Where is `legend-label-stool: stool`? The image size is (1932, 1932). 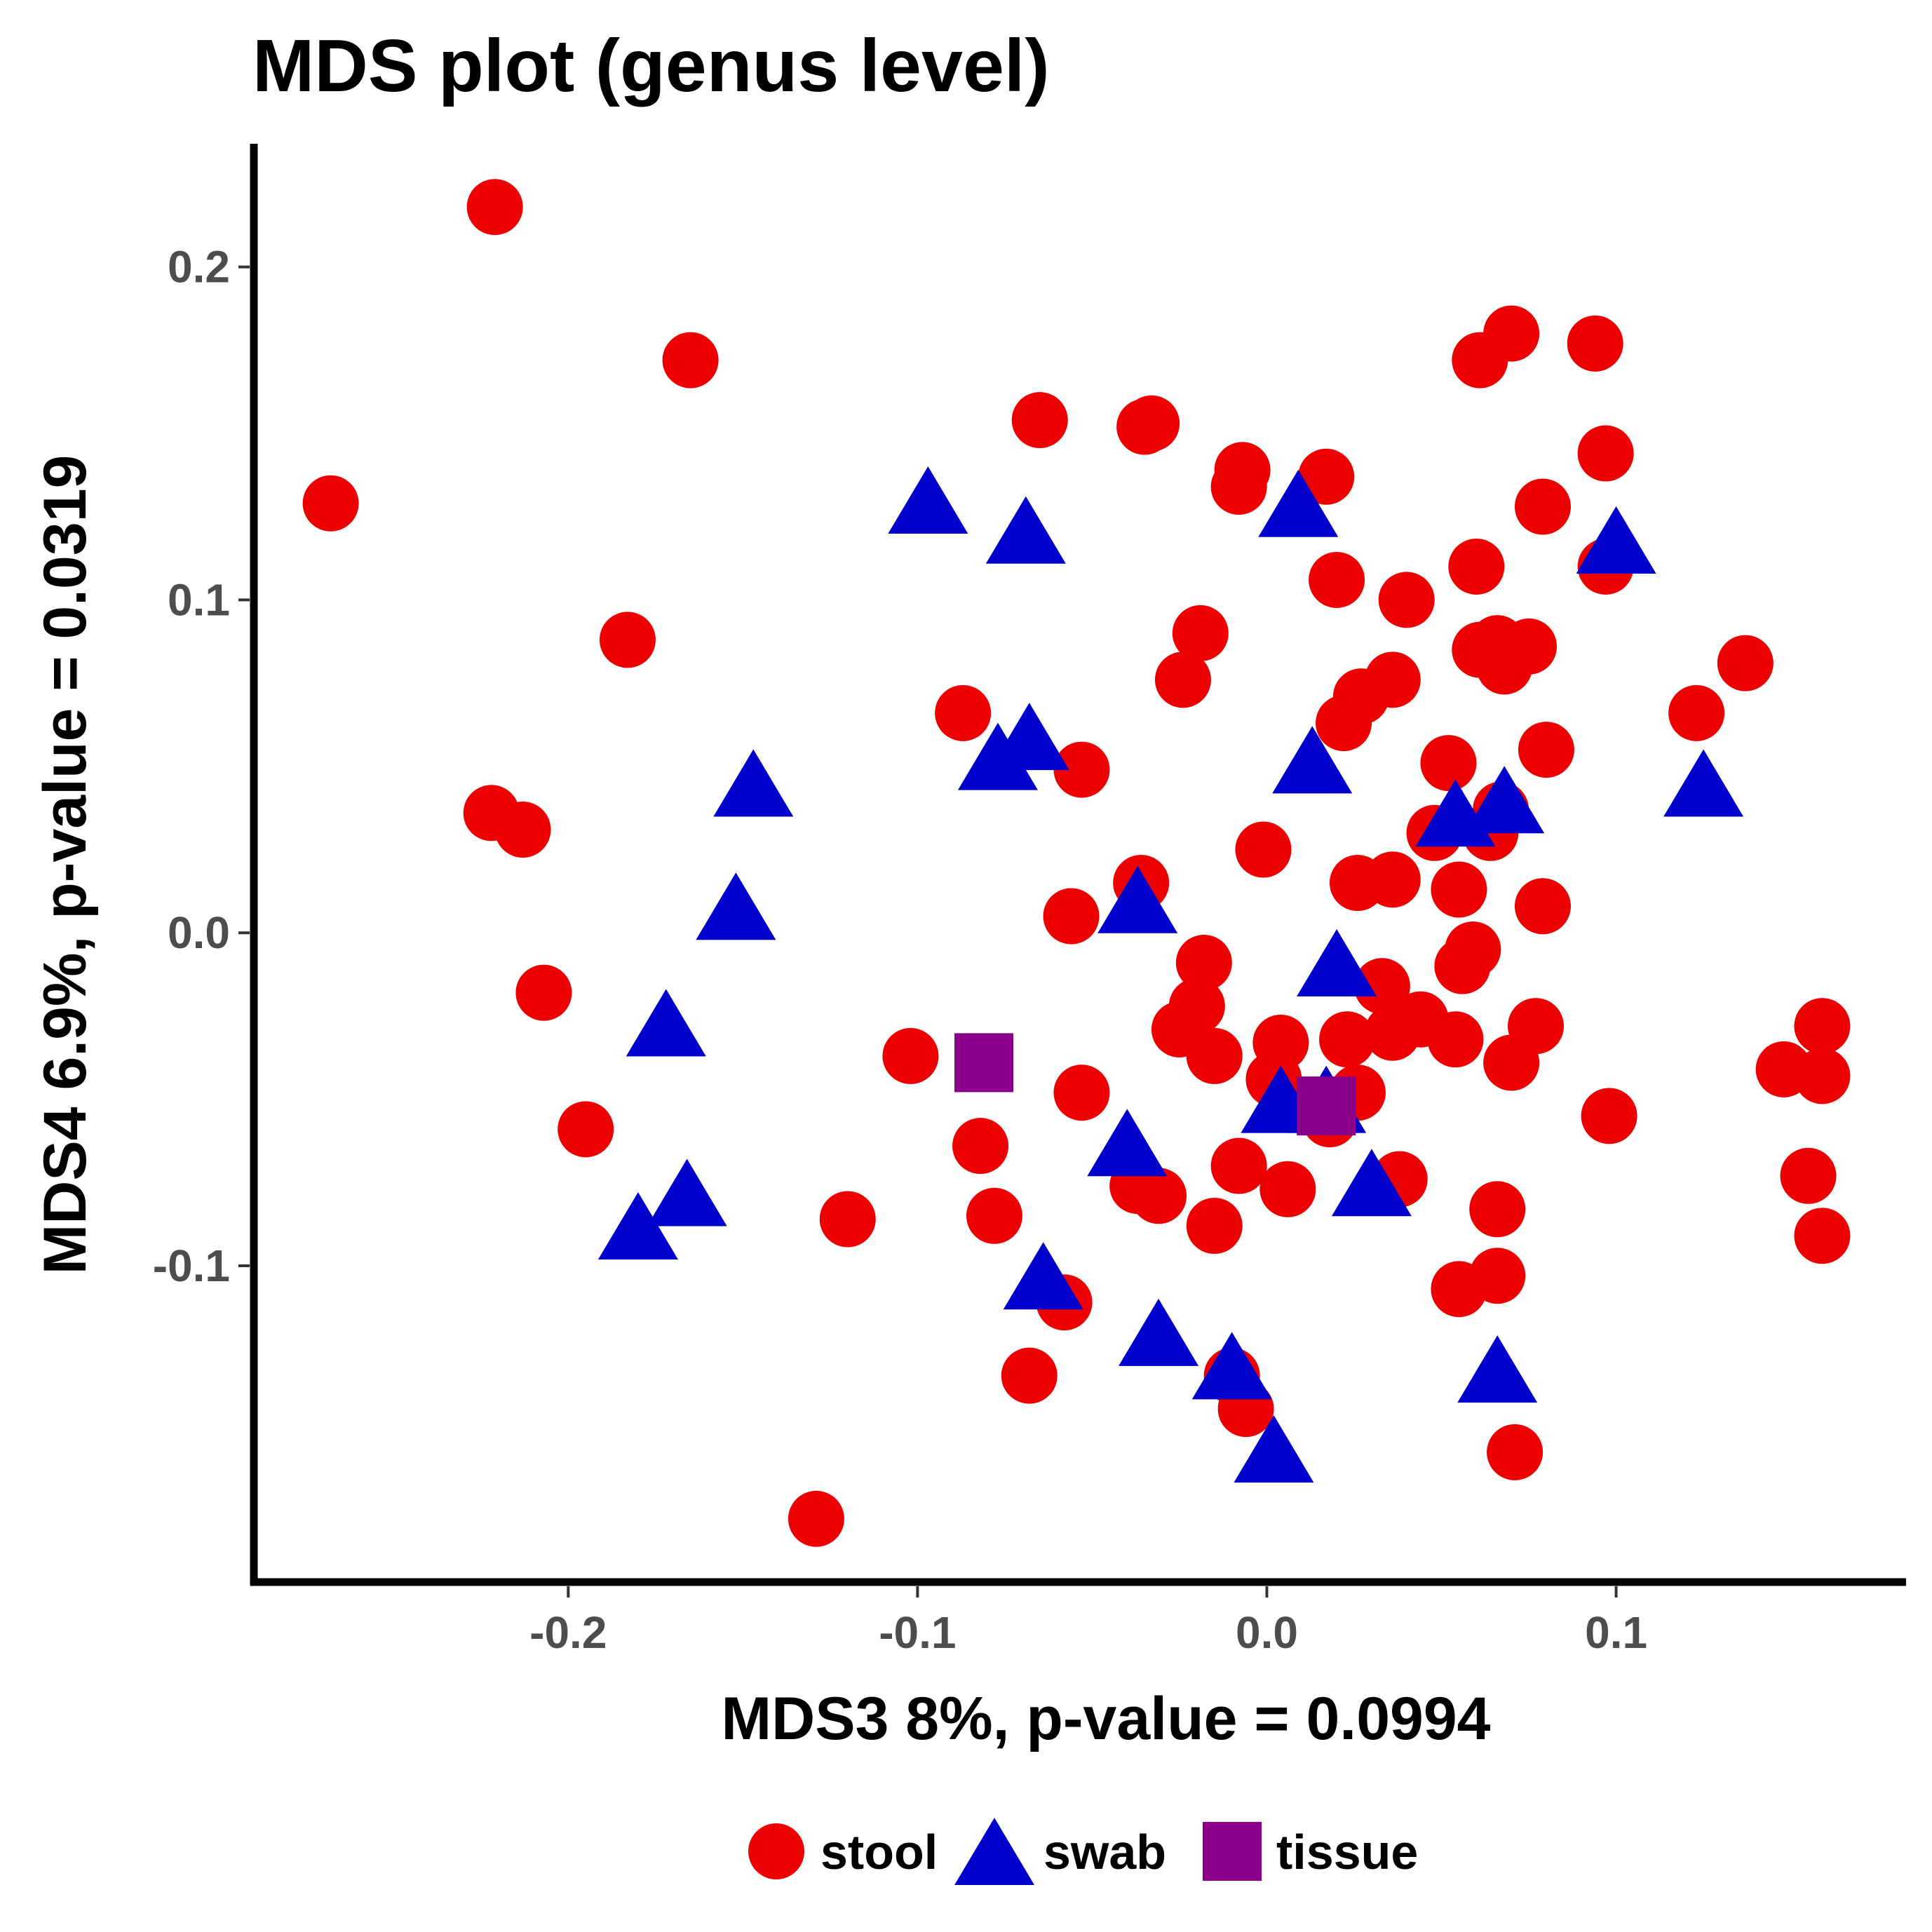
legend-label-stool: stool is located at coordinates (879, 1852).